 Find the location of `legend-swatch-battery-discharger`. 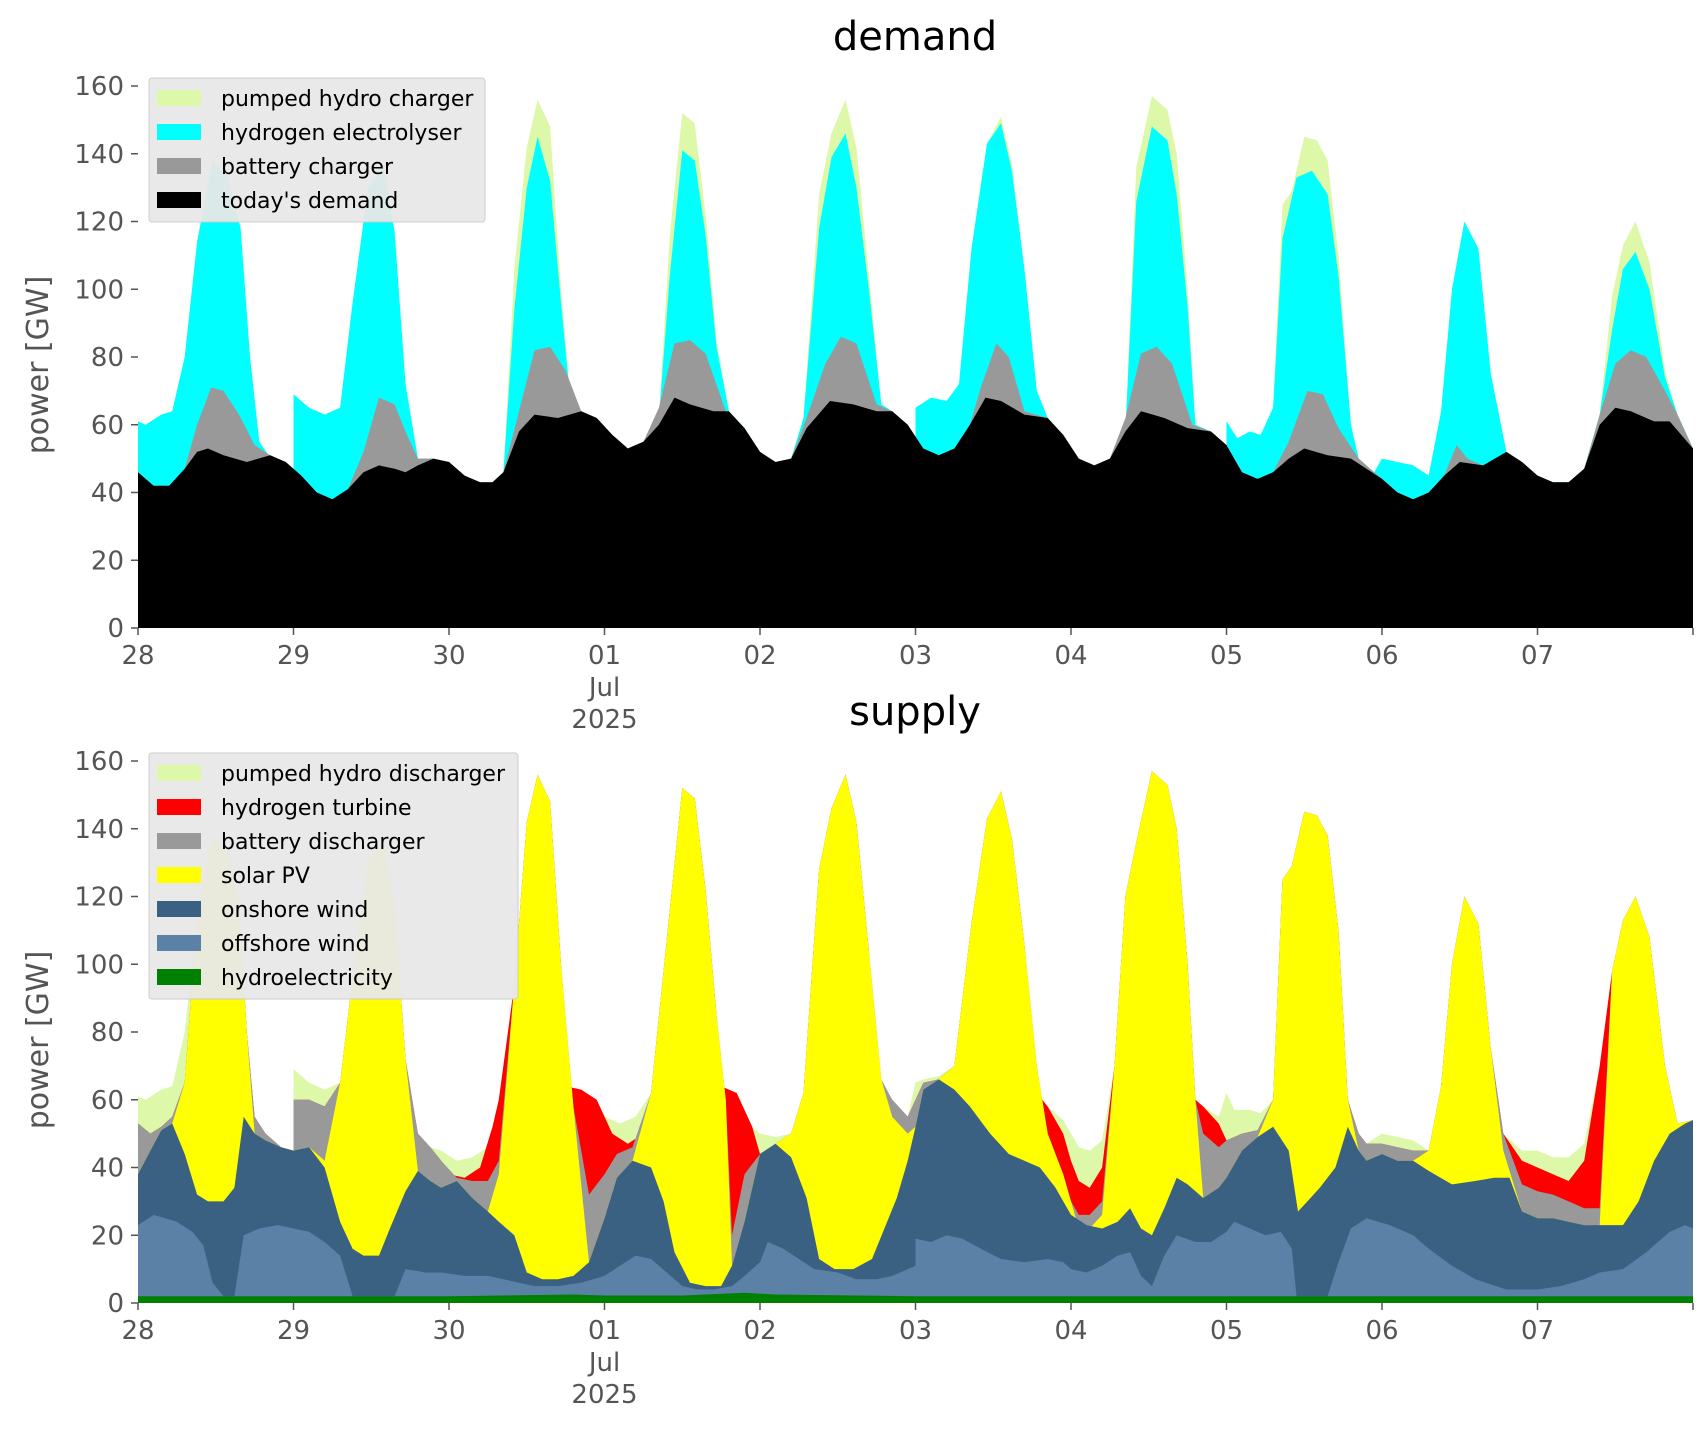

legend-swatch-battery-discharger is located at coordinates (179, 841).